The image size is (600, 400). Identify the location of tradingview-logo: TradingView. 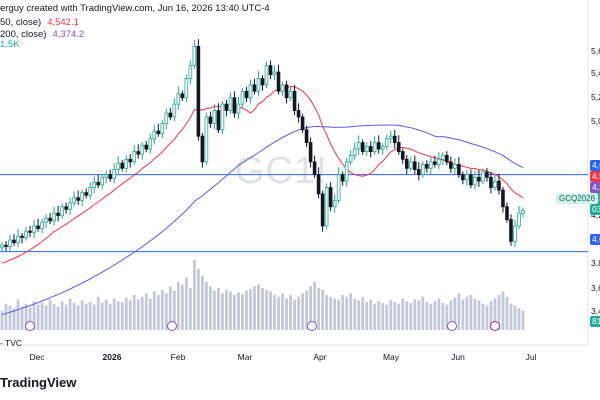
(38, 382).